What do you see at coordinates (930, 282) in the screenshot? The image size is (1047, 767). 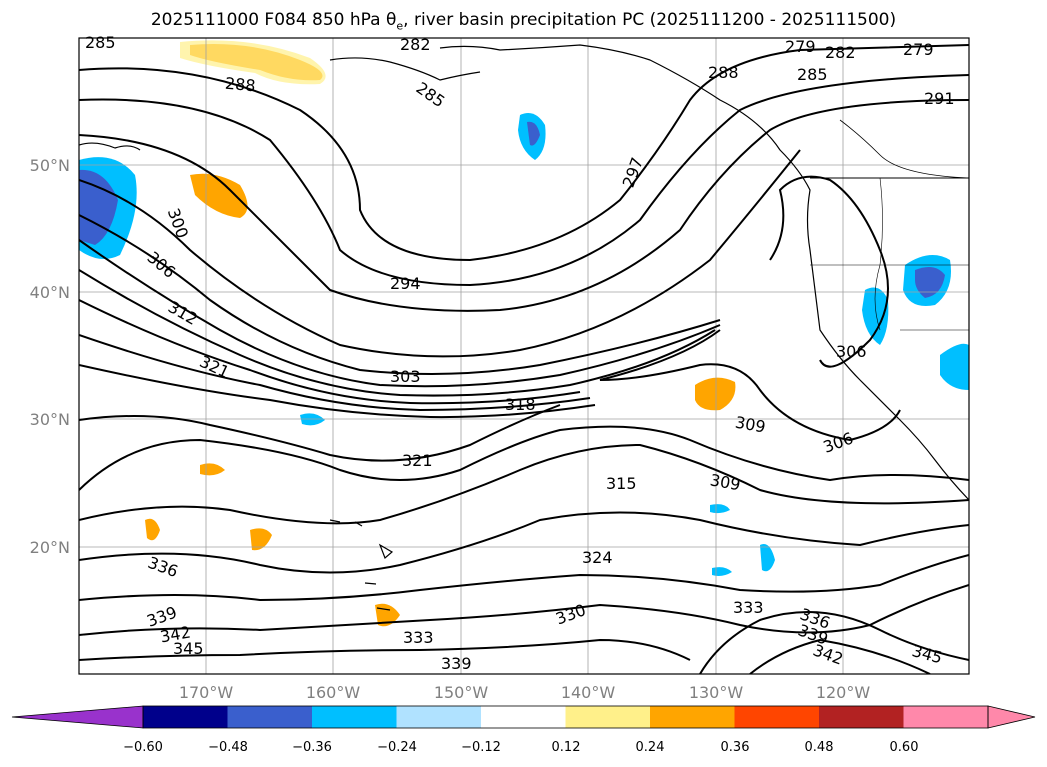 I see `shade-negative-rockies-core` at bounding box center [930, 282].